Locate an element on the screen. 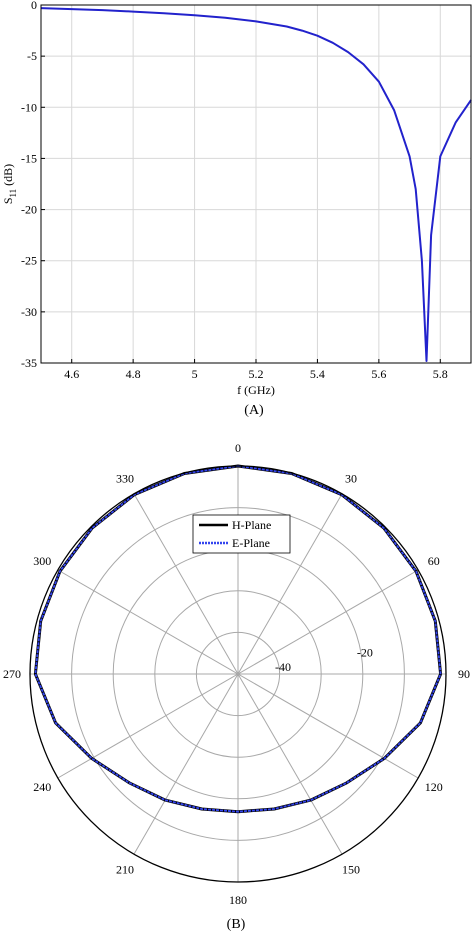 Image resolution: width=474 pixels, height=937 pixels. polar-angle-label: 120 is located at coordinates (434, 787).